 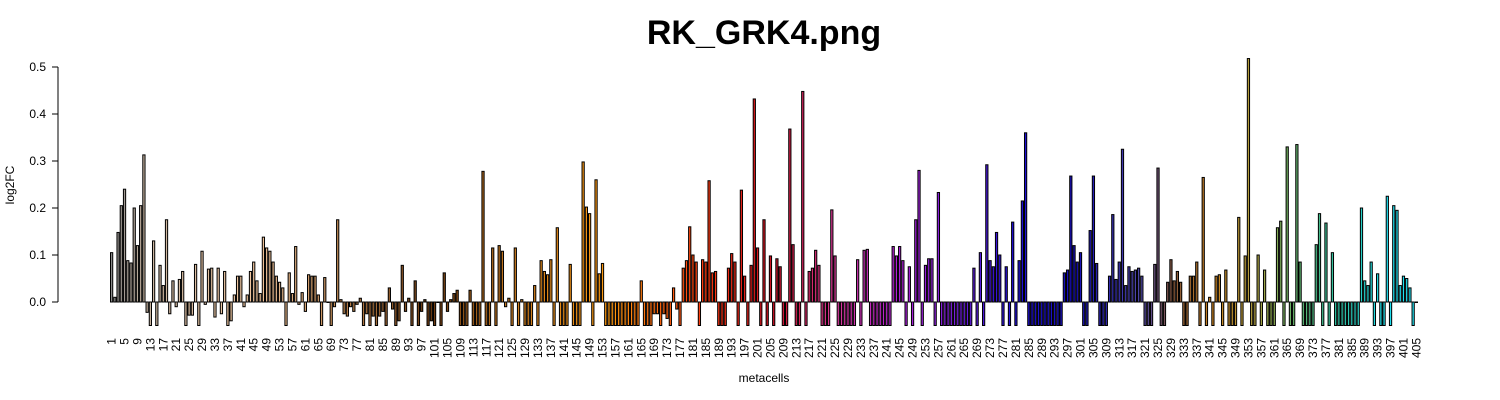 What do you see at coordinates (603, 348) in the screenshot?
I see `x-tick-label: 153` at bounding box center [603, 348].